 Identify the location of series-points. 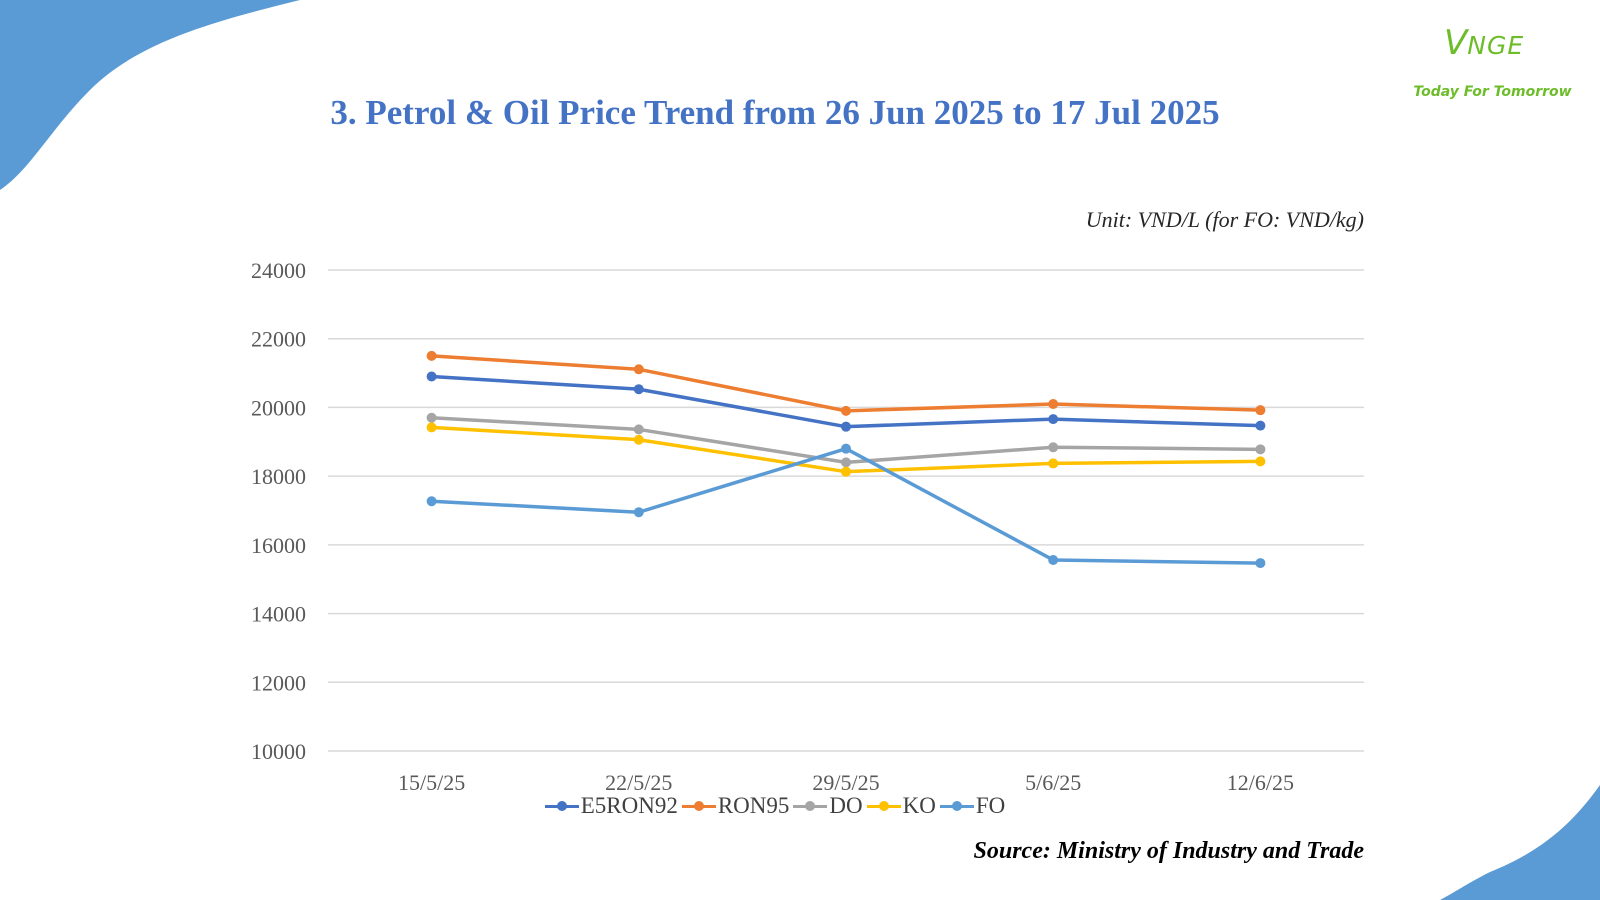
(846, 459).